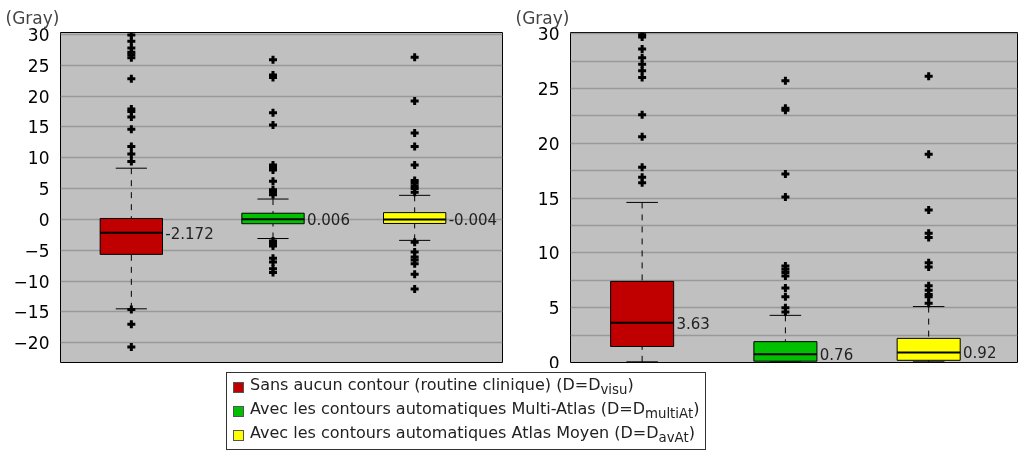 The width and height of the screenshot is (1025, 473). Describe the element at coordinates (189, 233) in the screenshot. I see `text: -2.172` at that location.